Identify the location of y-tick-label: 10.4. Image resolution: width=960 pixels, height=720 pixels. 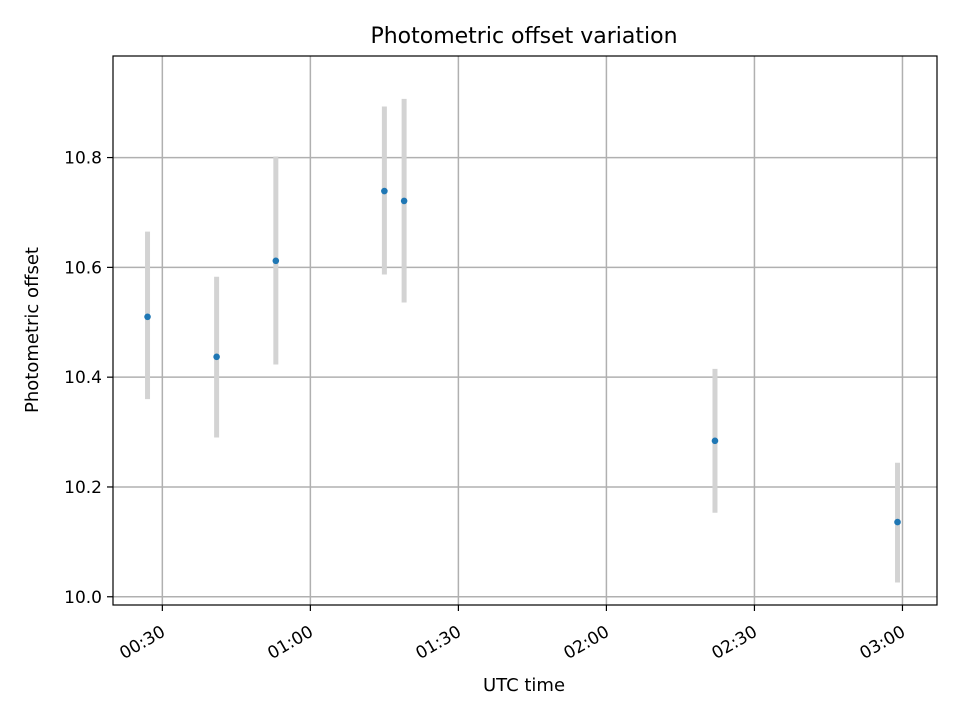
(83, 378).